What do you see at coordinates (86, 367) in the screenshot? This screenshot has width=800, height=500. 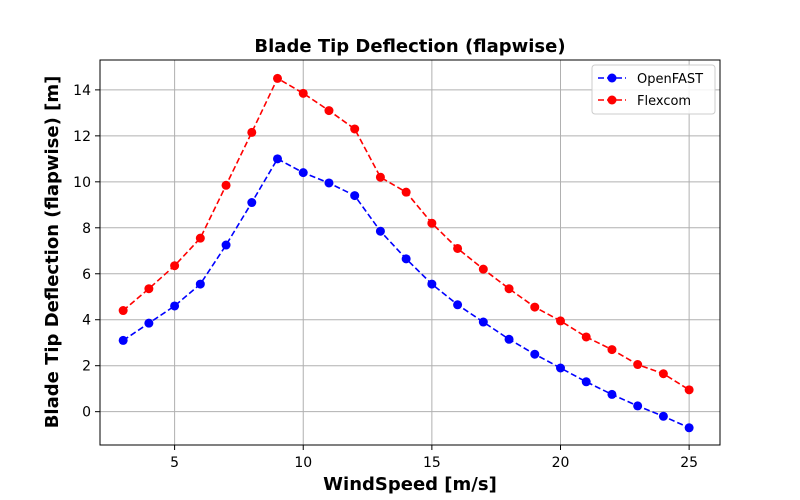 I see `y-tick-label: 2` at bounding box center [86, 367].